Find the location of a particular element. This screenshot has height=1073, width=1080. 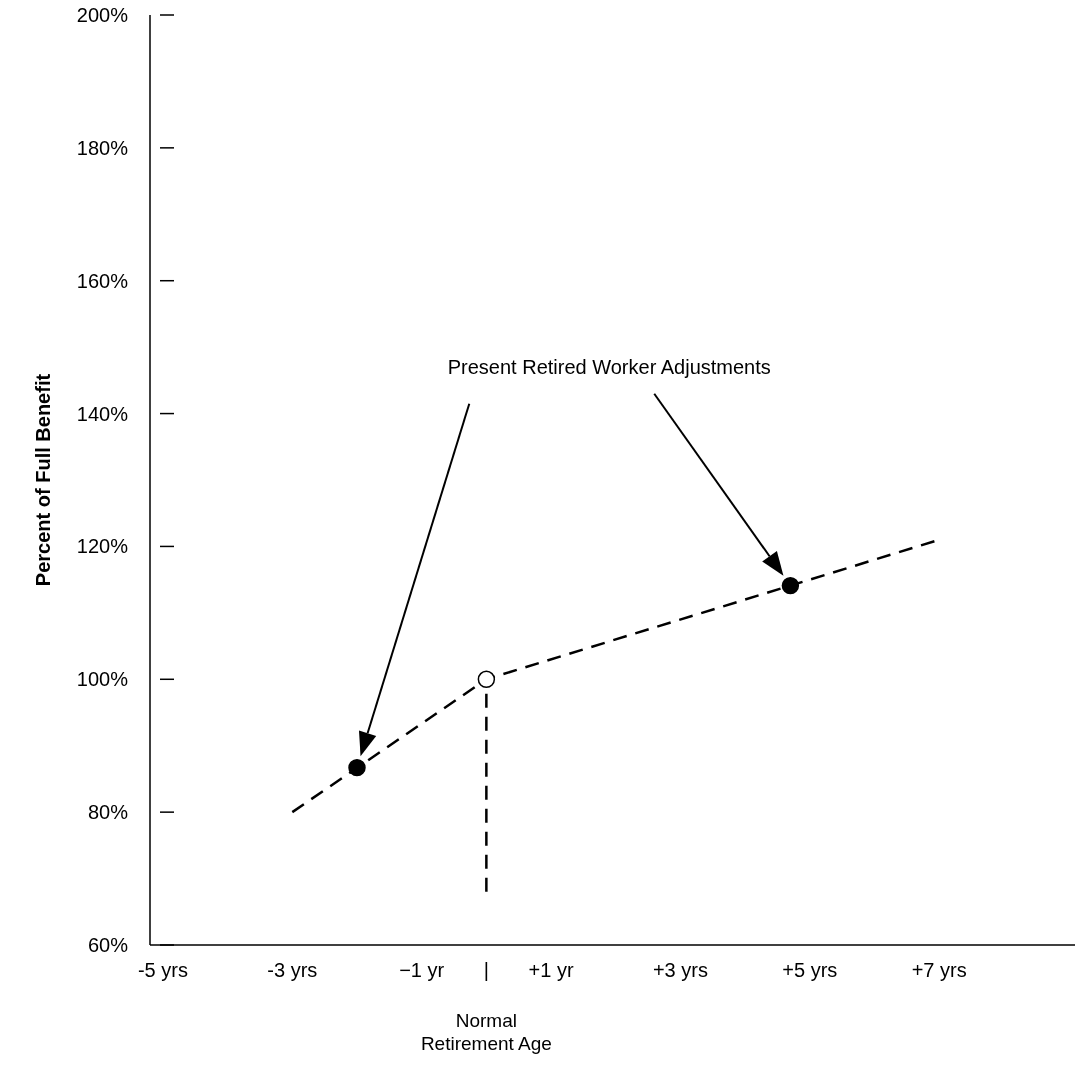

x-tick-label: −1 yr is located at coordinates (422, 970).